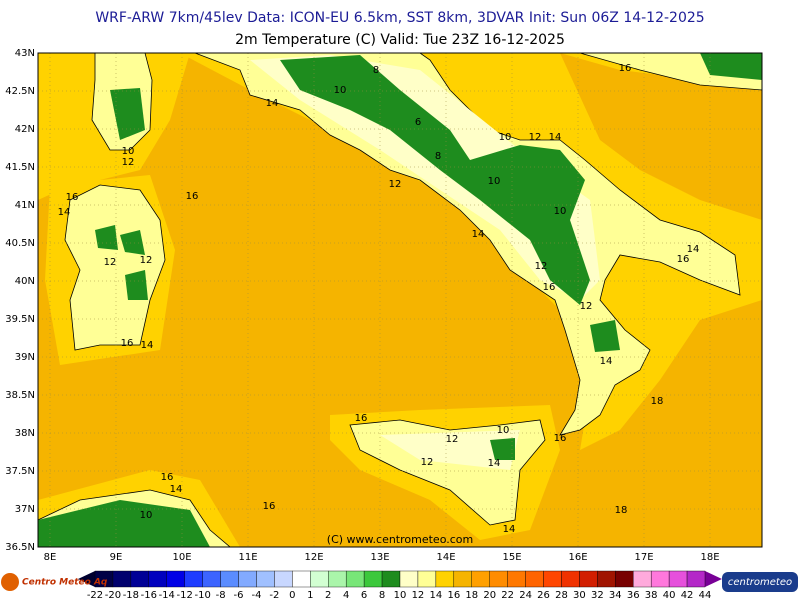 The width and height of the screenshot is (800, 600). What do you see at coordinates (25, 281) in the screenshot?
I see `lat-label: 40N` at bounding box center [25, 281].